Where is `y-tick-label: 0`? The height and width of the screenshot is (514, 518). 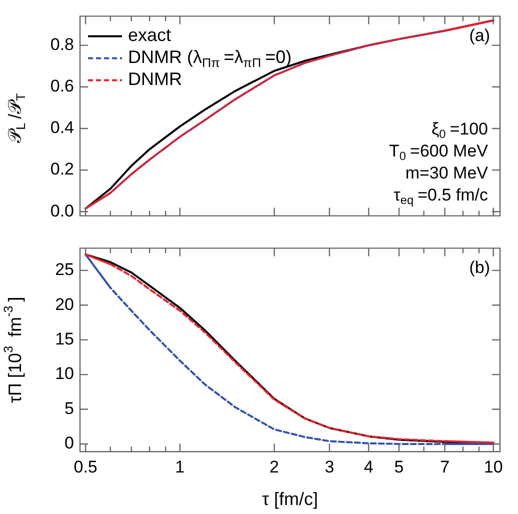
y-tick-label: 0 is located at coordinates (69, 443).